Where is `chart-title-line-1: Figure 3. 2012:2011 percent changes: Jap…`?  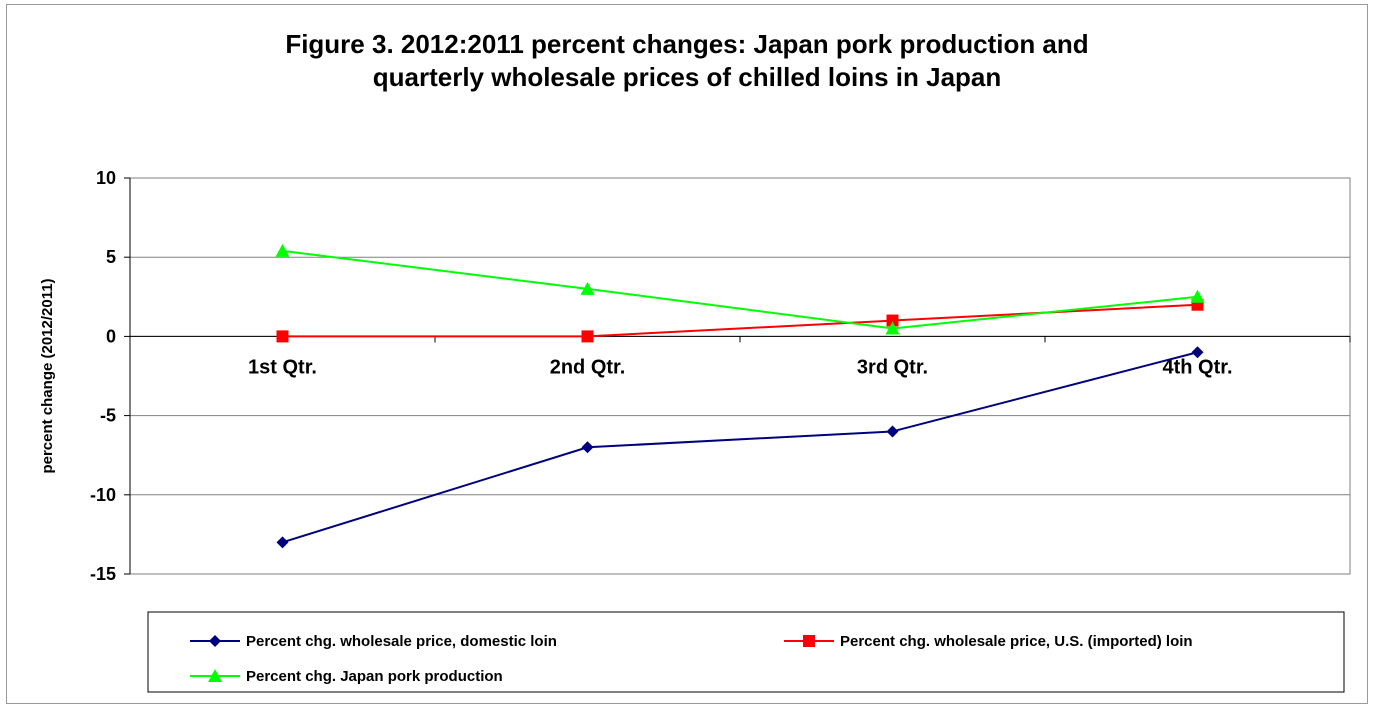
chart-title-line-1: Figure 3. 2012:2011 percent changes: Jap… is located at coordinates (687, 44).